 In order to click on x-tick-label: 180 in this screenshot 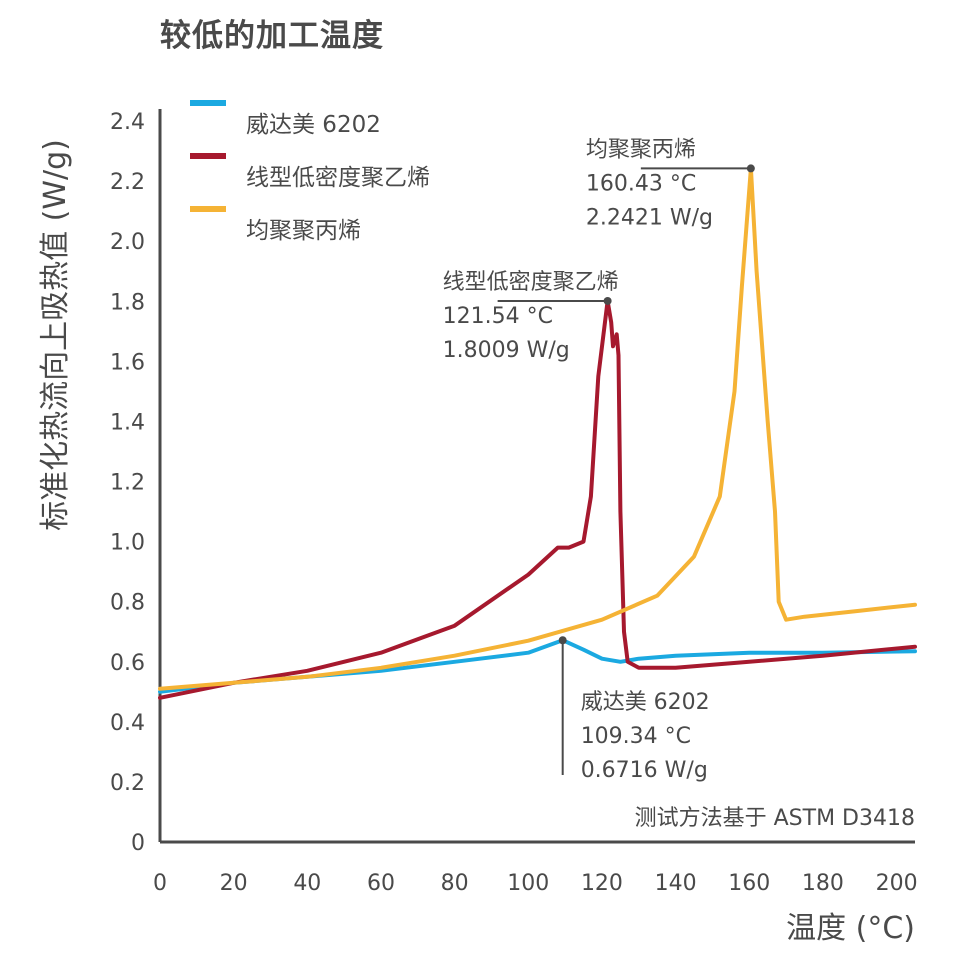, I will do `click(823, 883)`.